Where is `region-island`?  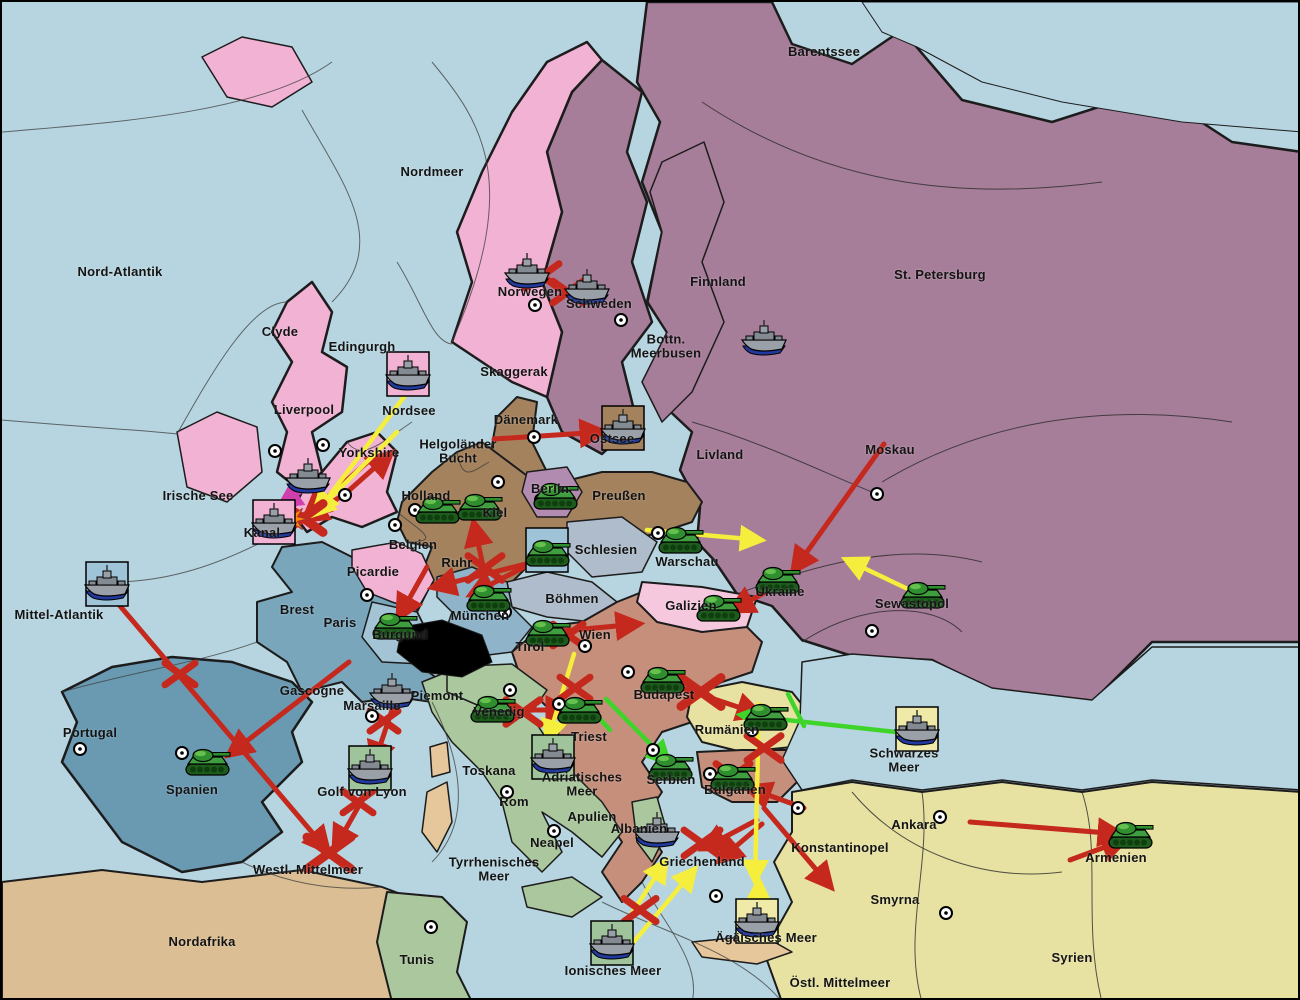
region-island is located at coordinates (257, 72).